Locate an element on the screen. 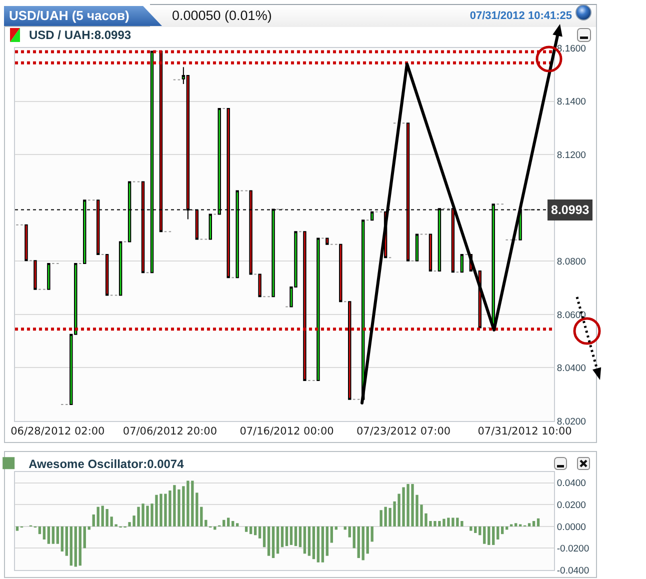 The width and height of the screenshot is (646, 579). y-tick-label: 8.0800 is located at coordinates (571, 262).